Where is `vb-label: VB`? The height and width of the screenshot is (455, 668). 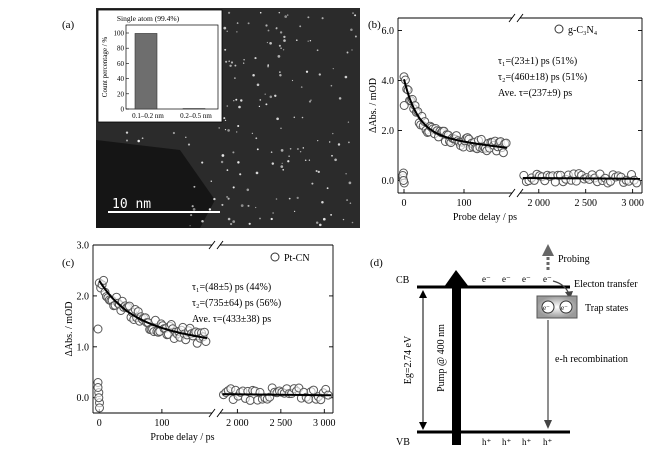
vb-label: VB is located at coordinates (403, 442).